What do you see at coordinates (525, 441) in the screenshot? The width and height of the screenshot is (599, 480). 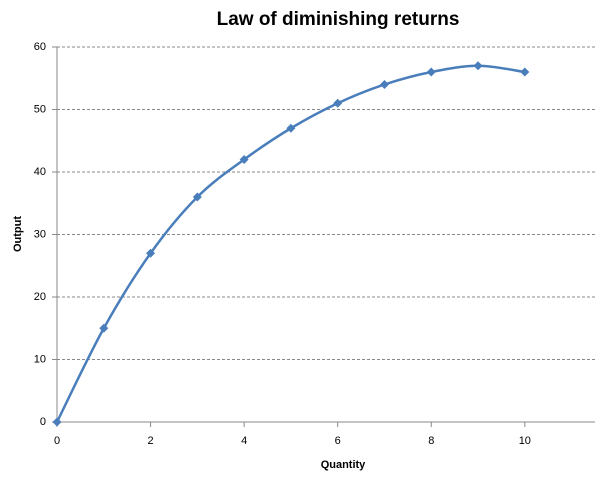 I see `x-tick-label: 10` at bounding box center [525, 441].